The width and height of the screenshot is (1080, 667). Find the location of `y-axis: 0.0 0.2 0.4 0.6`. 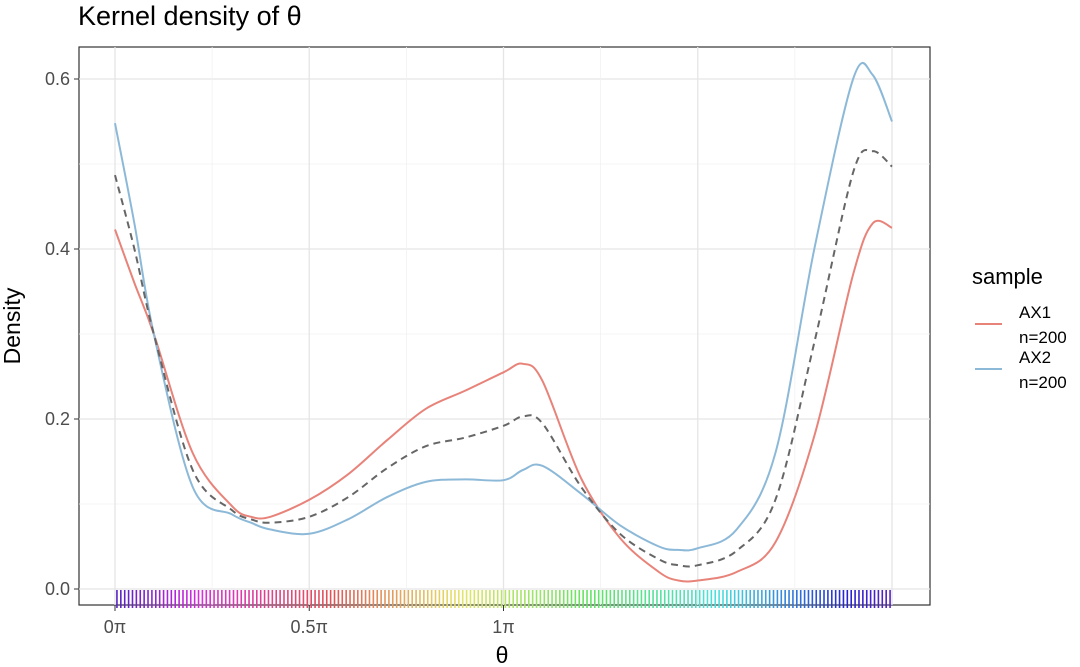

y-axis: 0.0 0.2 0.4 0.6 is located at coordinates (62, 334).